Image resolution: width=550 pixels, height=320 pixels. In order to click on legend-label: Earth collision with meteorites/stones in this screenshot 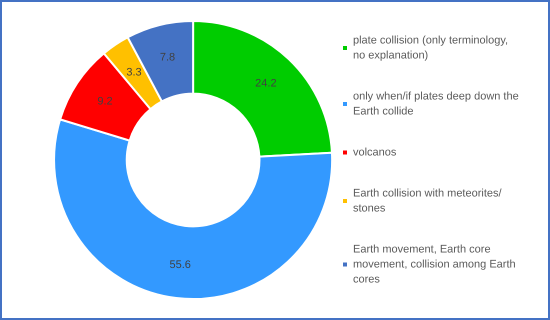, I will do `click(428, 201)`.